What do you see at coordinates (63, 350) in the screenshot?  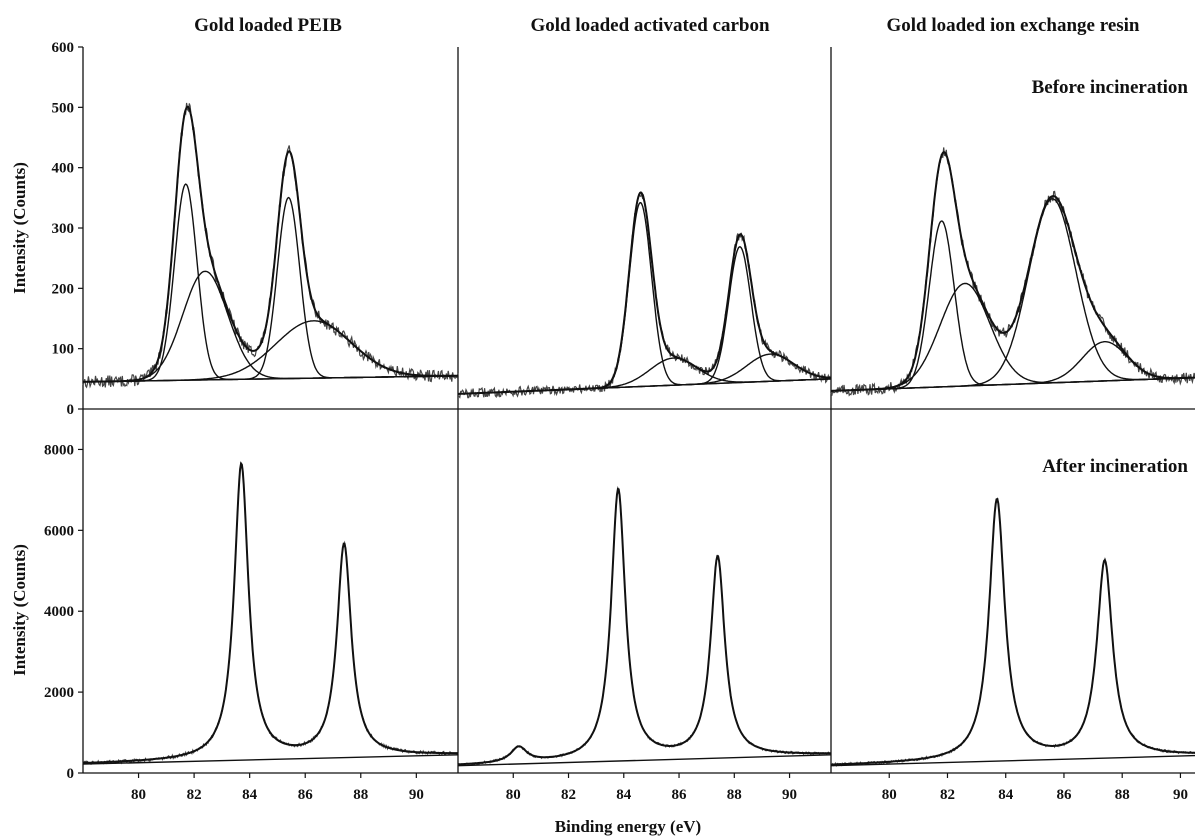 I see `y-tick-label: 100` at bounding box center [63, 350].